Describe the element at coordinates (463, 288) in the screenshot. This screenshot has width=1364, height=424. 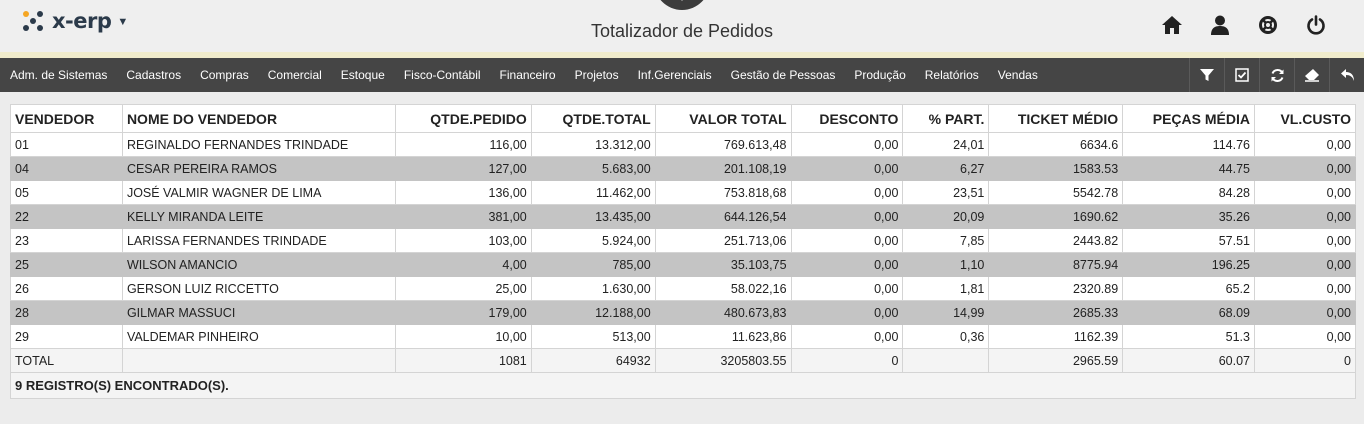
I see `cell-qtde-pedido: 25,00` at that location.